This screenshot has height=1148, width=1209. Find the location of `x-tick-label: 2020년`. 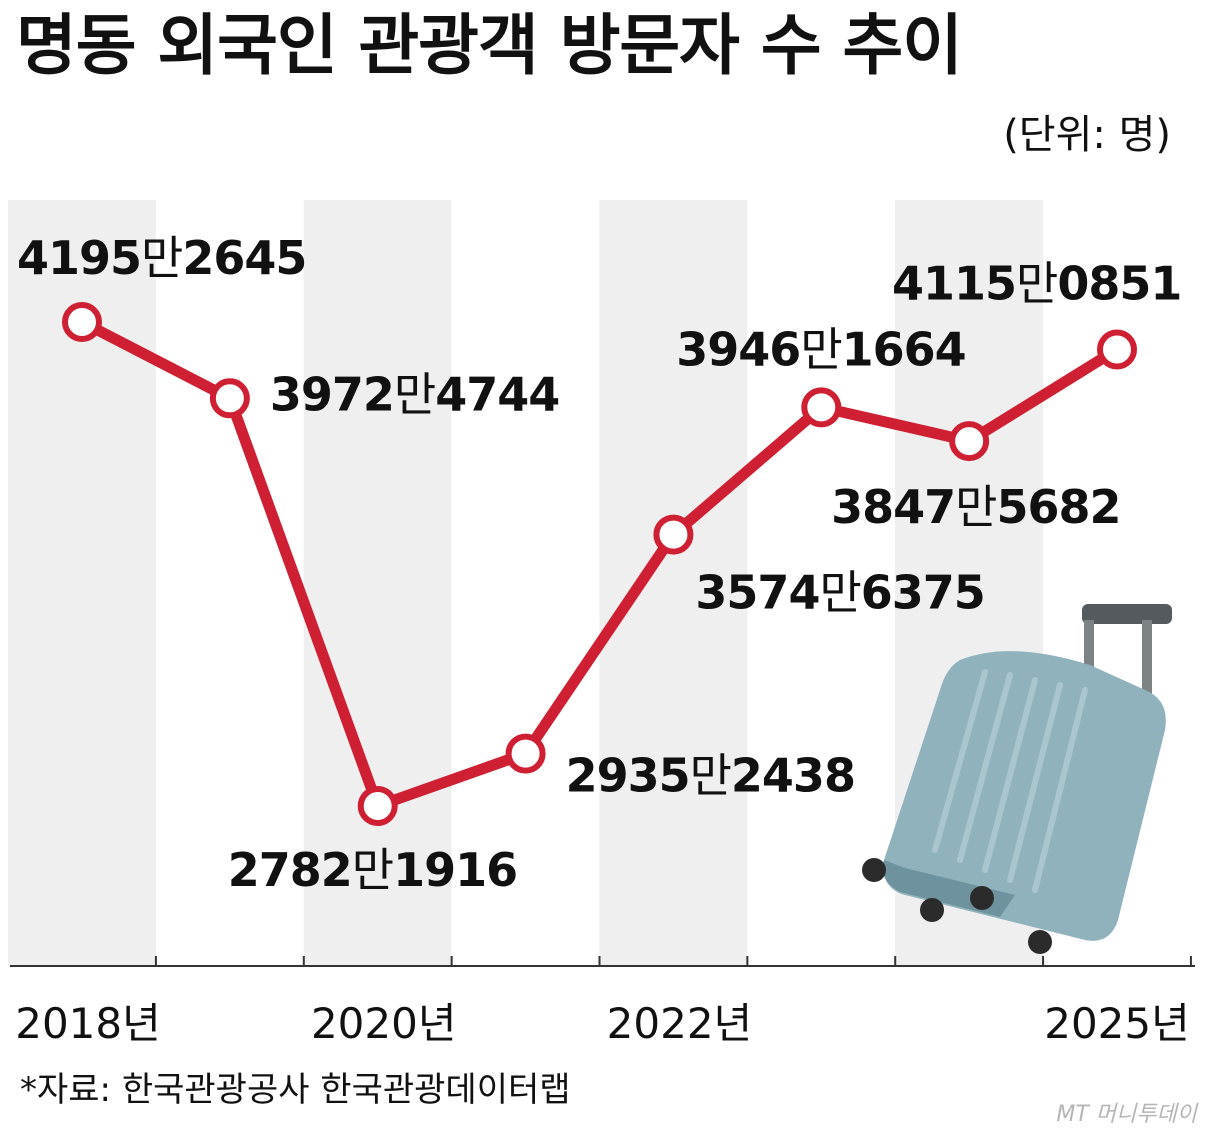

x-tick-label: 2020년 is located at coordinates (384, 1023).